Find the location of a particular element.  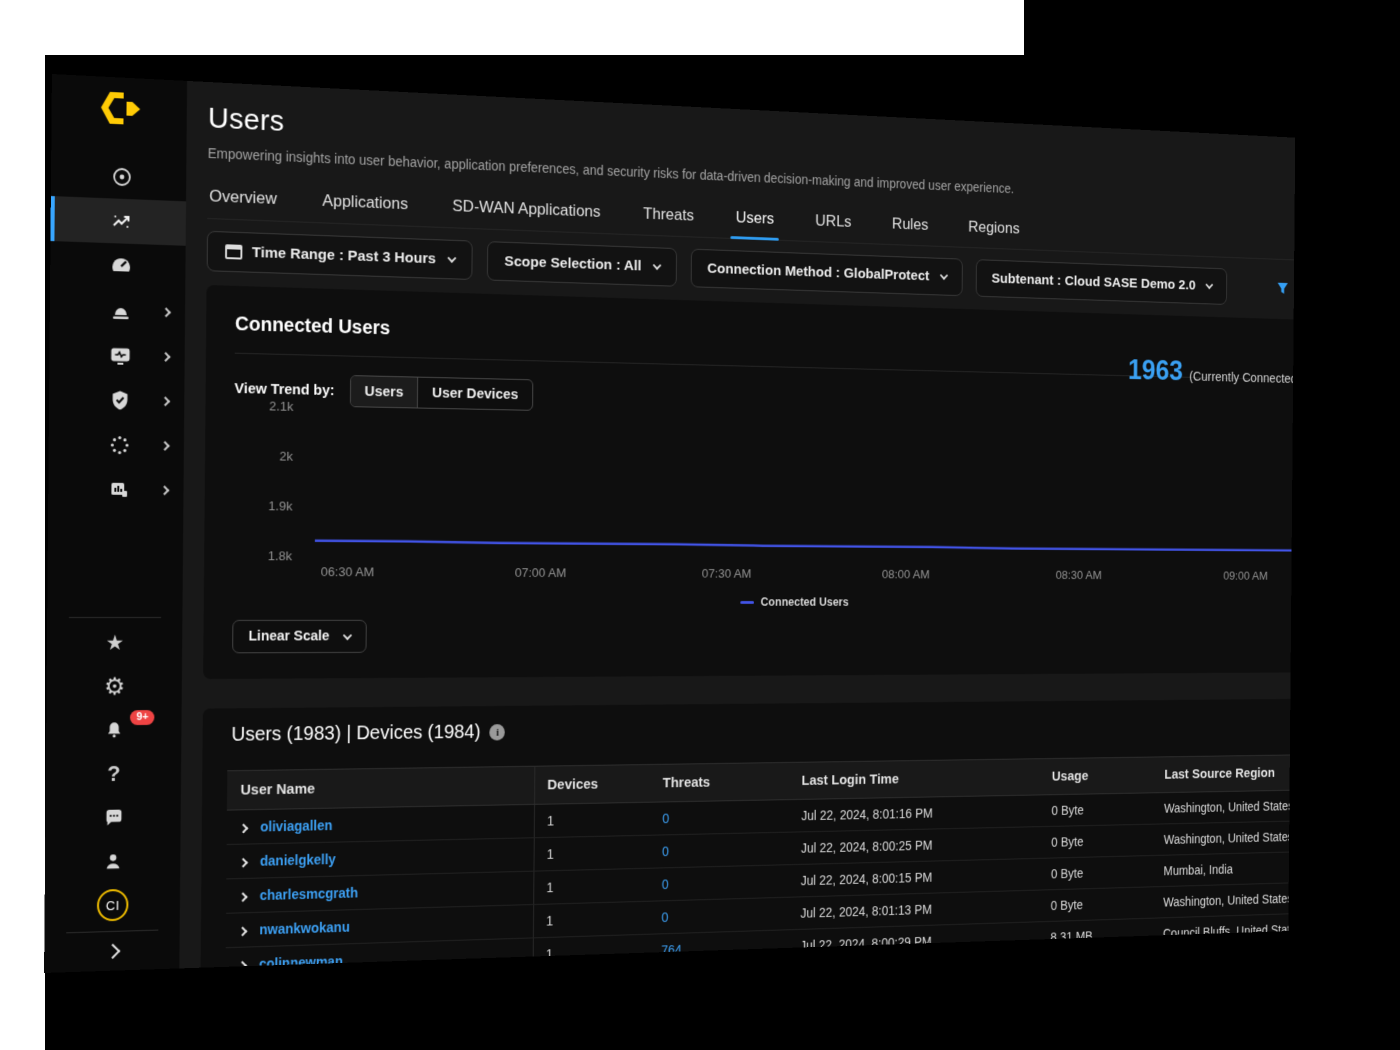

current-connected-label: (Currently Connected) is located at coordinates (1242, 378).